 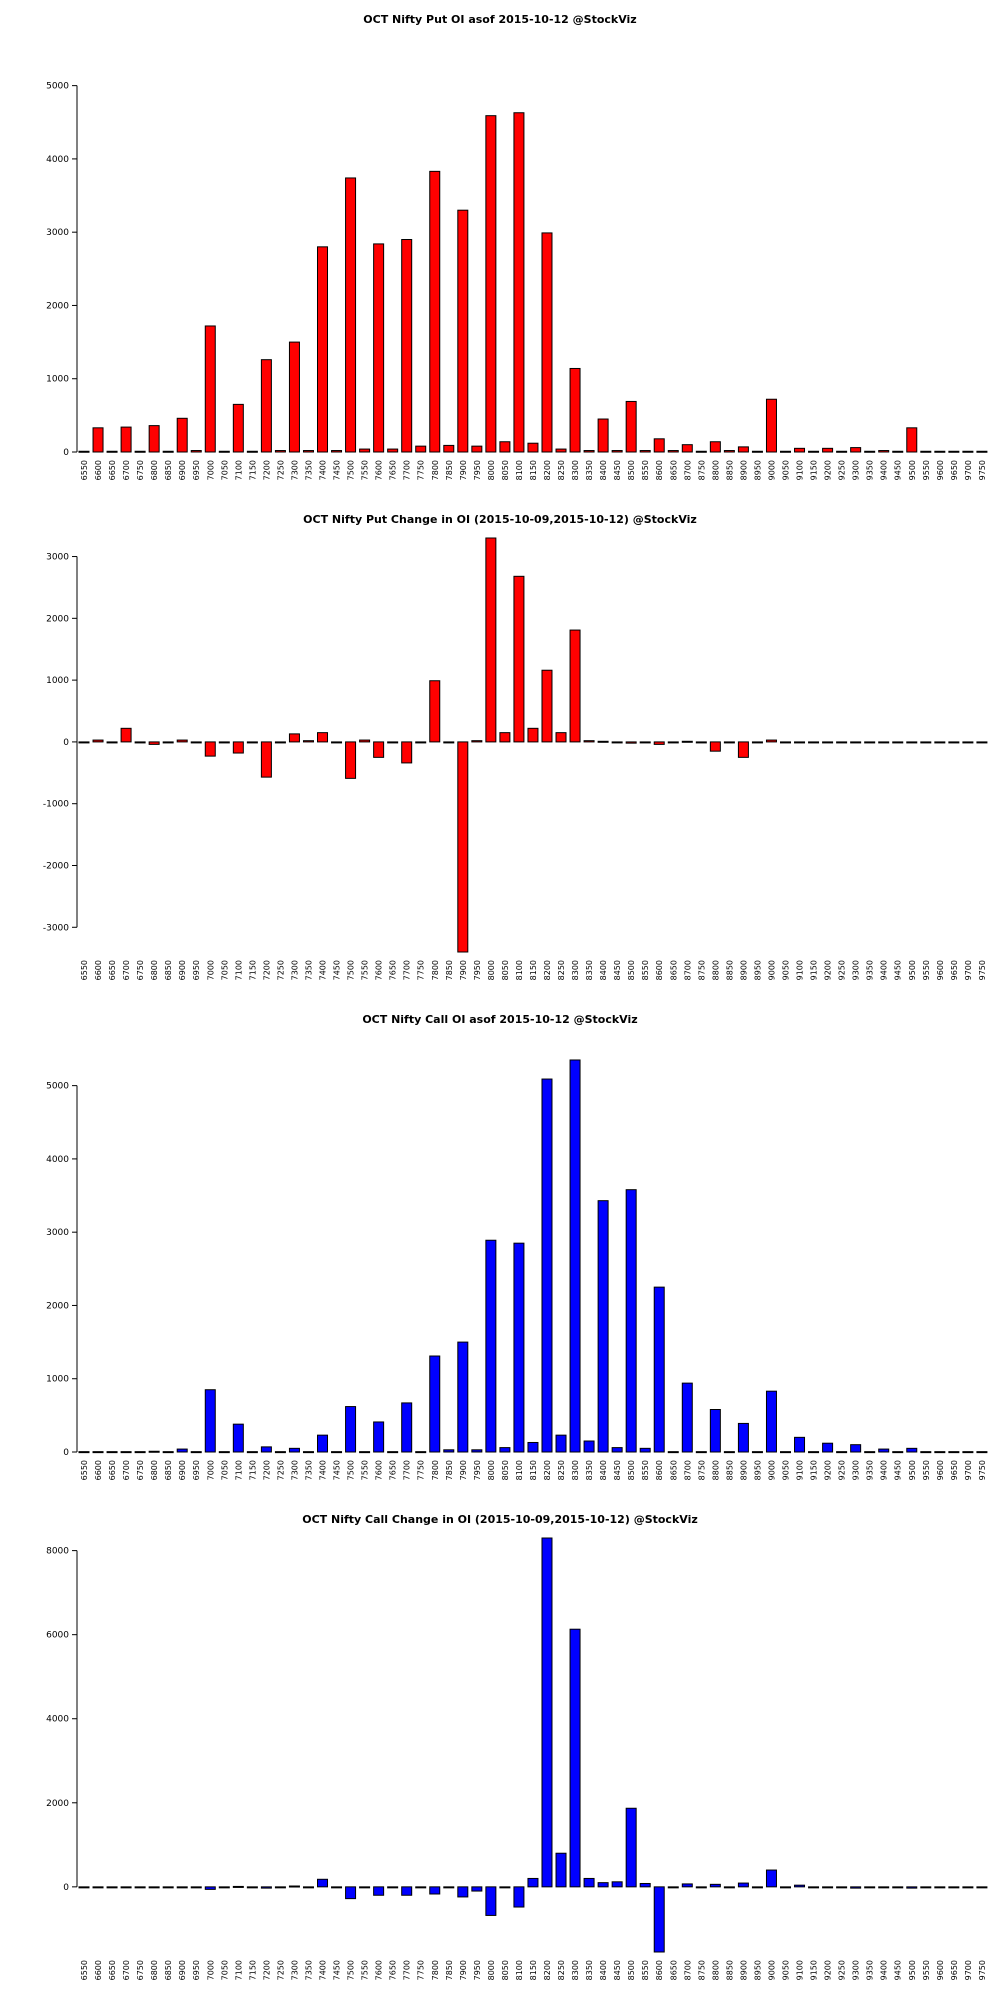 What do you see at coordinates (365, 1970) in the screenshot?
I see `x-tick-label: 7550` at bounding box center [365, 1970].